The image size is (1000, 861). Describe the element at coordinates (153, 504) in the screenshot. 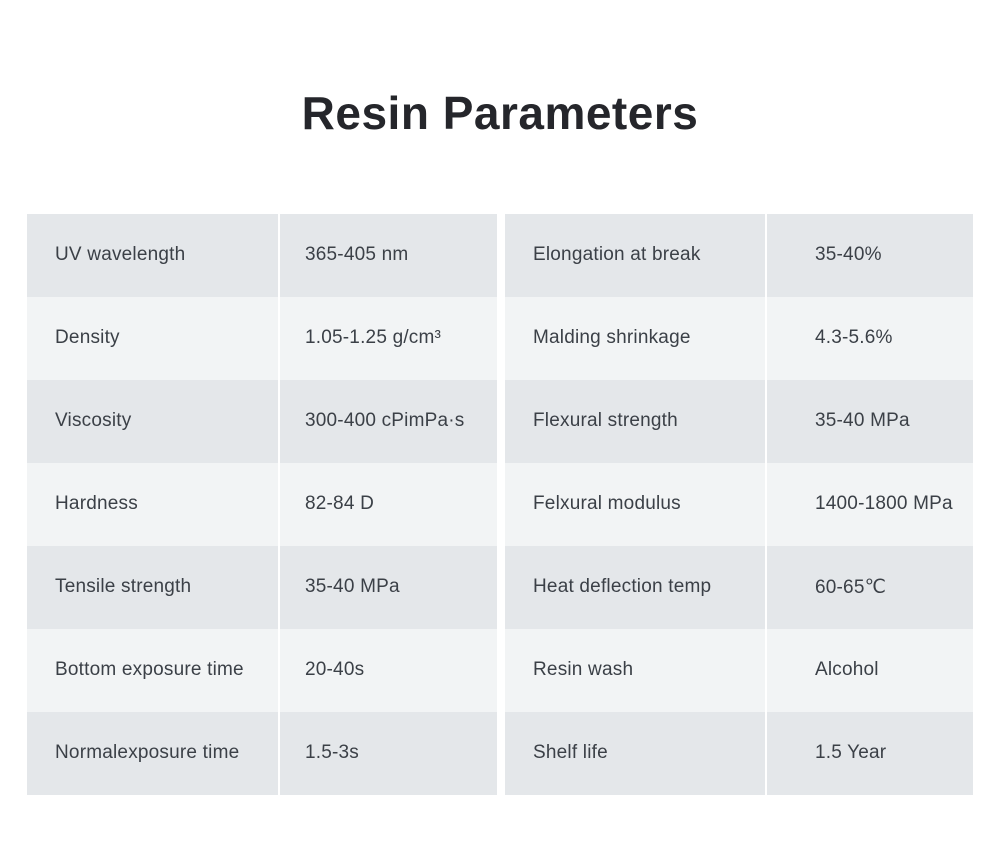

I see `param-name-cell: Hardness` at that location.